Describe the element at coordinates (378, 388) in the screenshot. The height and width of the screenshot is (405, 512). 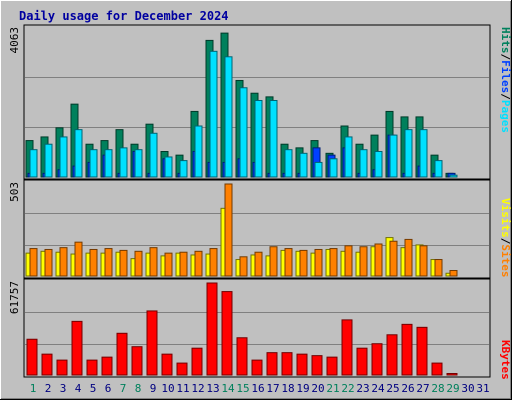
I see `x-tick-label: 24` at that location.